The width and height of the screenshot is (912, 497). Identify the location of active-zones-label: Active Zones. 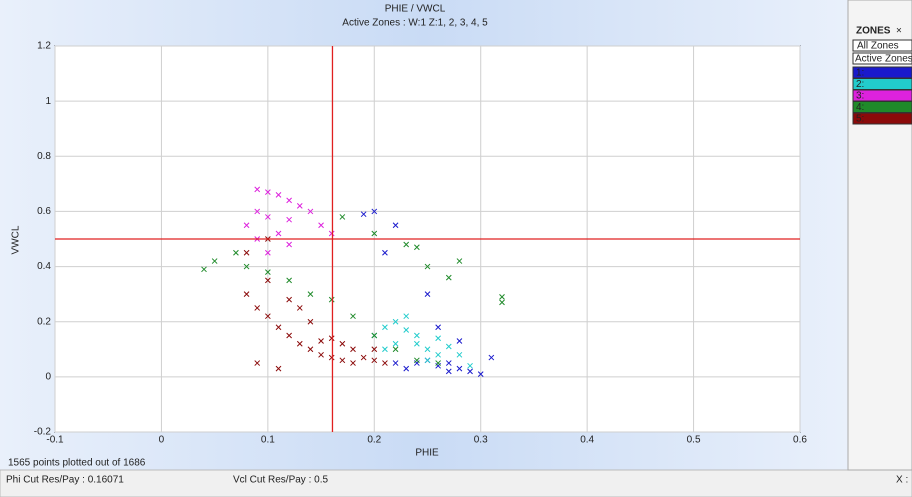
(883, 59).